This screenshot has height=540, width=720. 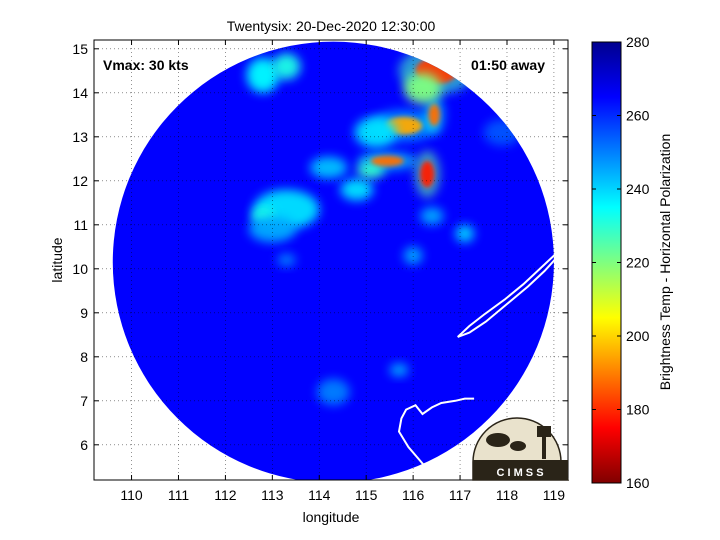 What do you see at coordinates (80, 93) in the screenshot?
I see `y-tick-label: 14` at bounding box center [80, 93].